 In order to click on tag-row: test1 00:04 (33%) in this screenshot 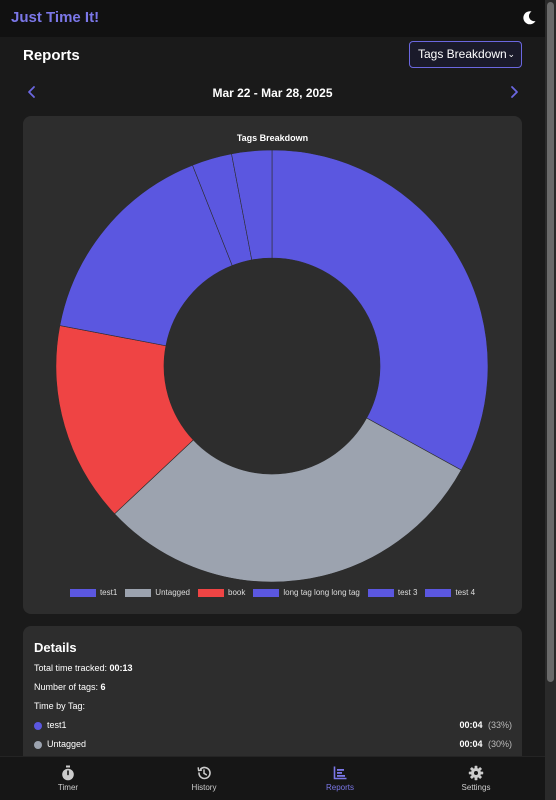, I will do `click(273, 727)`.